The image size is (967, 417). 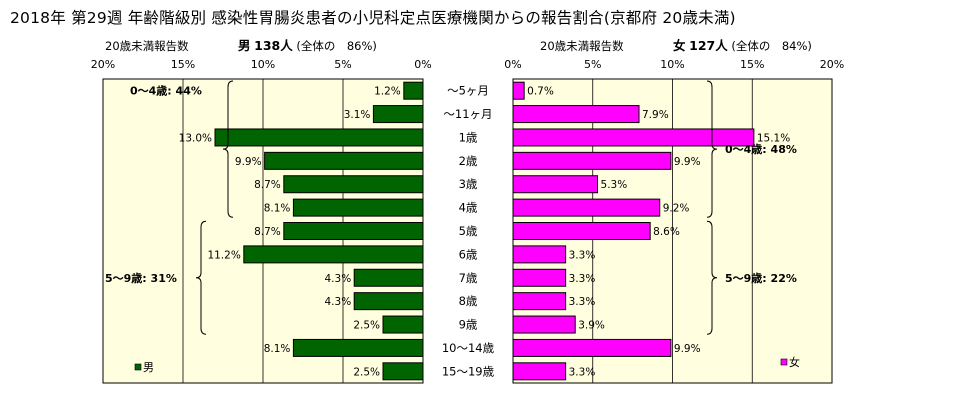 I want to click on right-x-tick-label: 15%, so click(x=752, y=64).